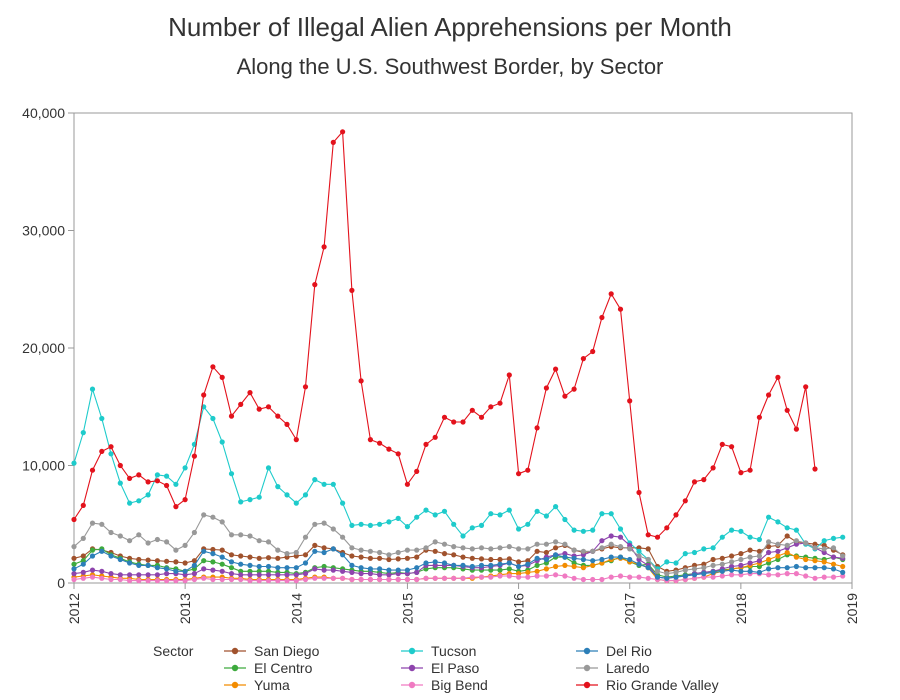 The image size is (900, 700). I want to click on y-tick-label: 40,000, so click(43, 113).